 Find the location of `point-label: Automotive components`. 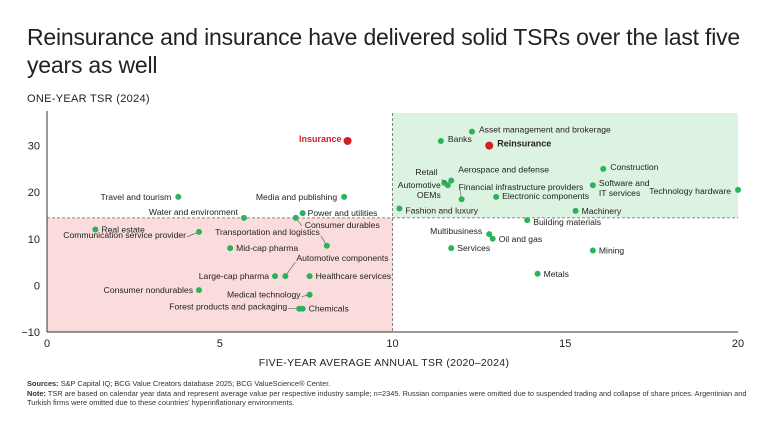

point-label: Automotive components is located at coordinates (342, 258).